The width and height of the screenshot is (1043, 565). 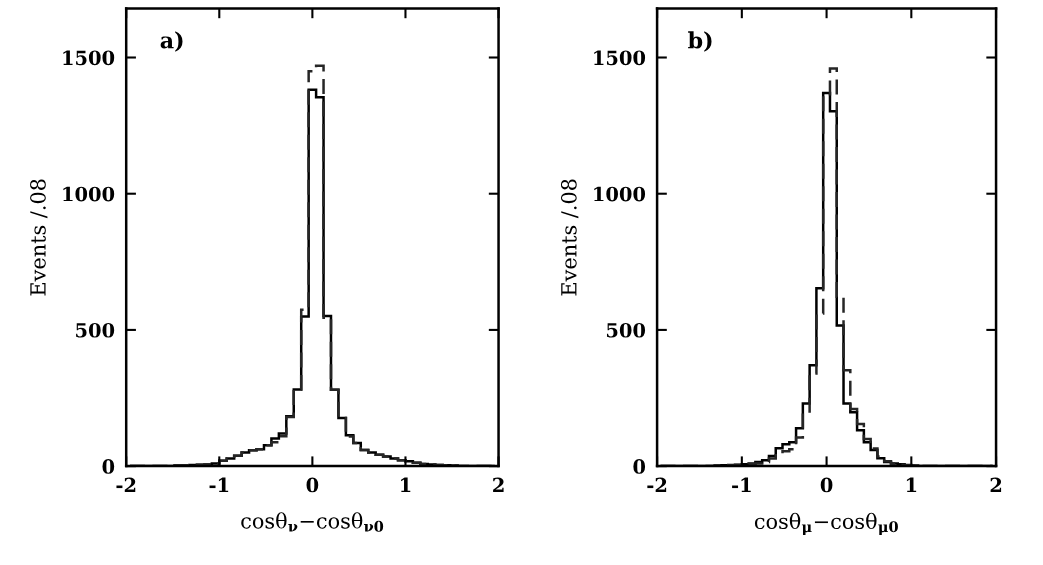 I want to click on annotation: a), so click(x=171, y=41).